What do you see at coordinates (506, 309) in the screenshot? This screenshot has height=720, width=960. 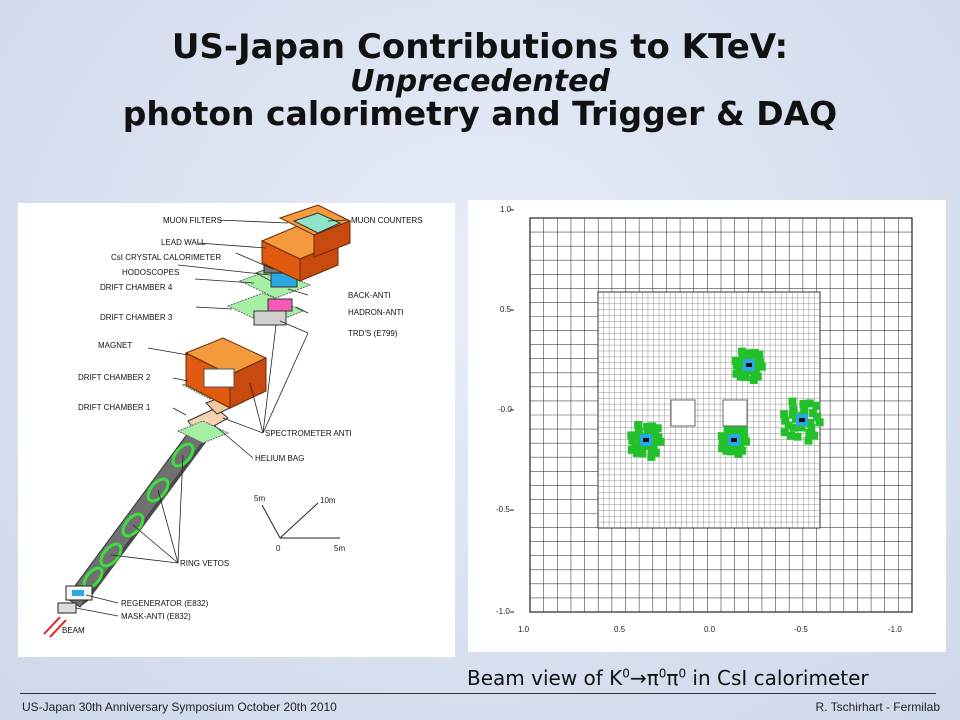 I see `y-tick: 0.5` at bounding box center [506, 309].